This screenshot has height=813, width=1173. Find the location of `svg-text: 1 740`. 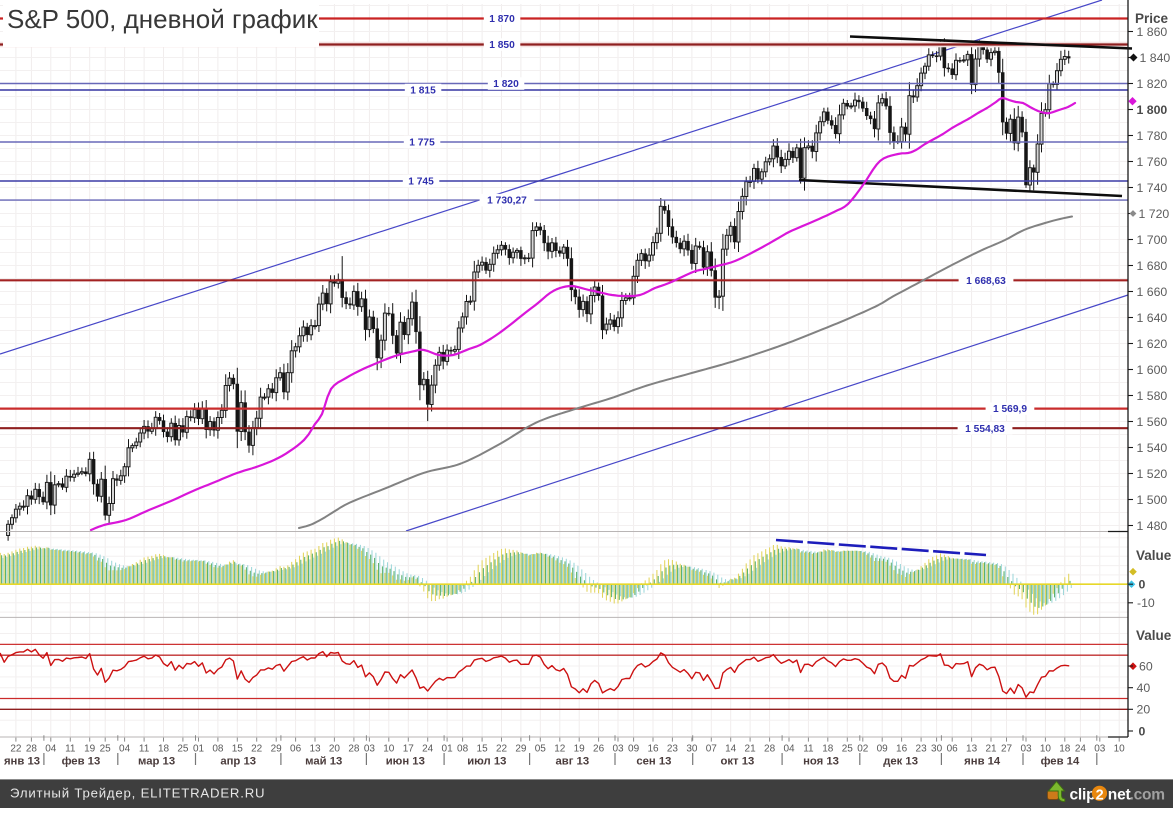

svg-text: 1 740 is located at coordinates (1152, 188).